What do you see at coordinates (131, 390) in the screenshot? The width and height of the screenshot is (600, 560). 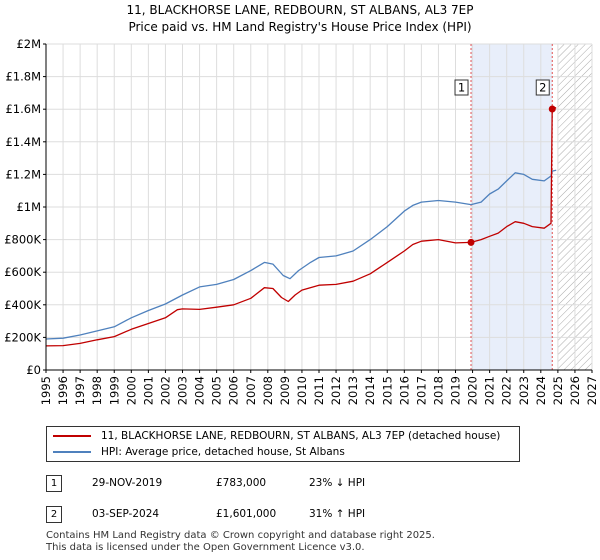 I see `x-tick-label: 2000` at bounding box center [131, 390].